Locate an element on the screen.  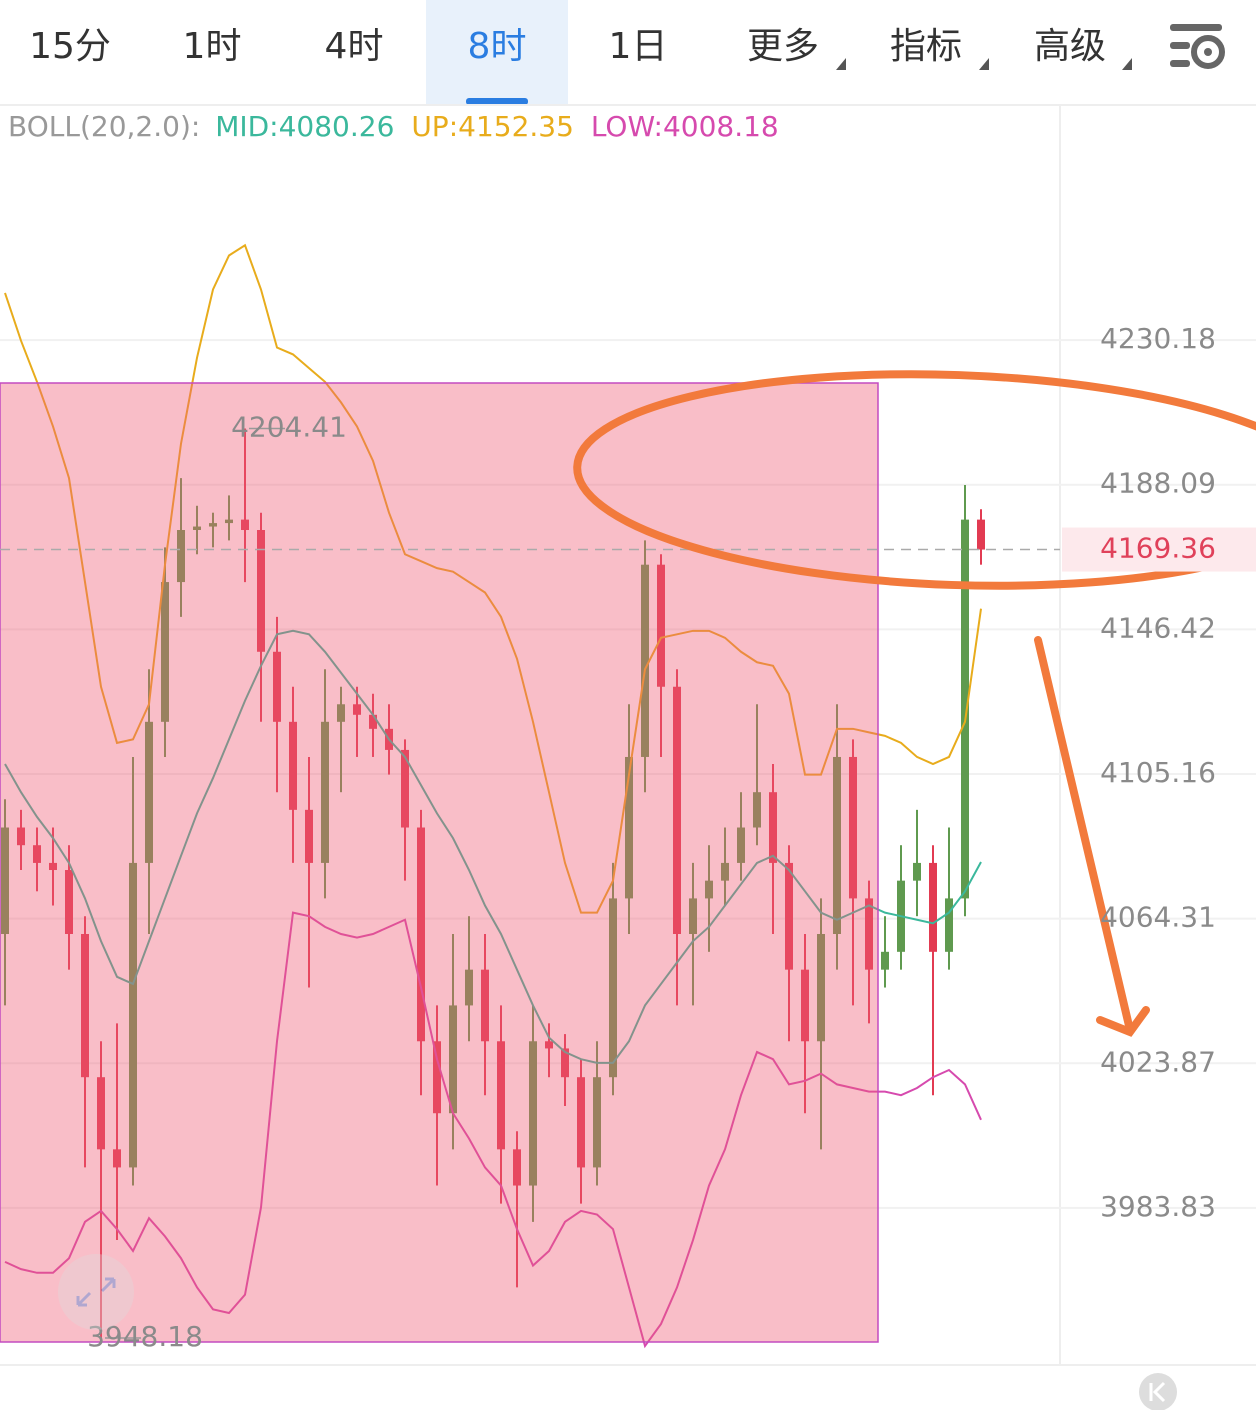
drawn-ellipse is located at coordinates (914, 480).